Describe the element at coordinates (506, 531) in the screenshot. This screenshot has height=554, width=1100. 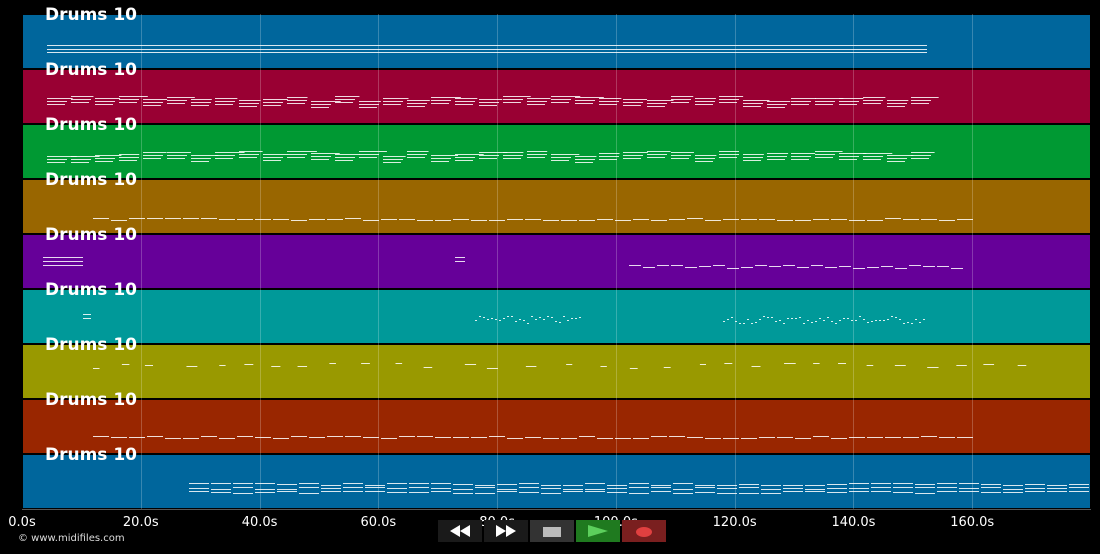
I see `fast-forward-button` at that location.